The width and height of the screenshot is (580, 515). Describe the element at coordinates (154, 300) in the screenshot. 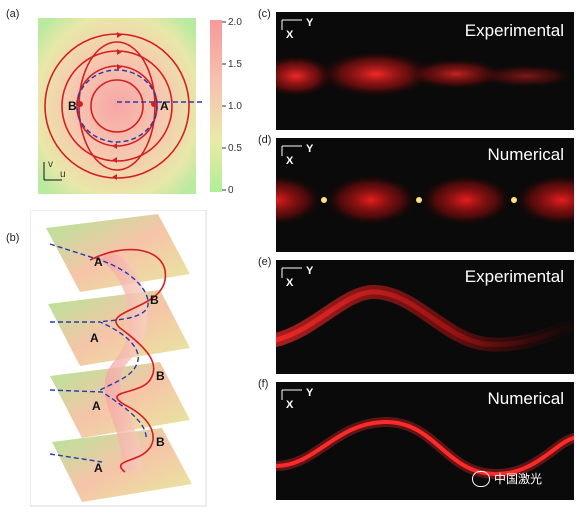

I see `b-point-b-1: B` at that location.